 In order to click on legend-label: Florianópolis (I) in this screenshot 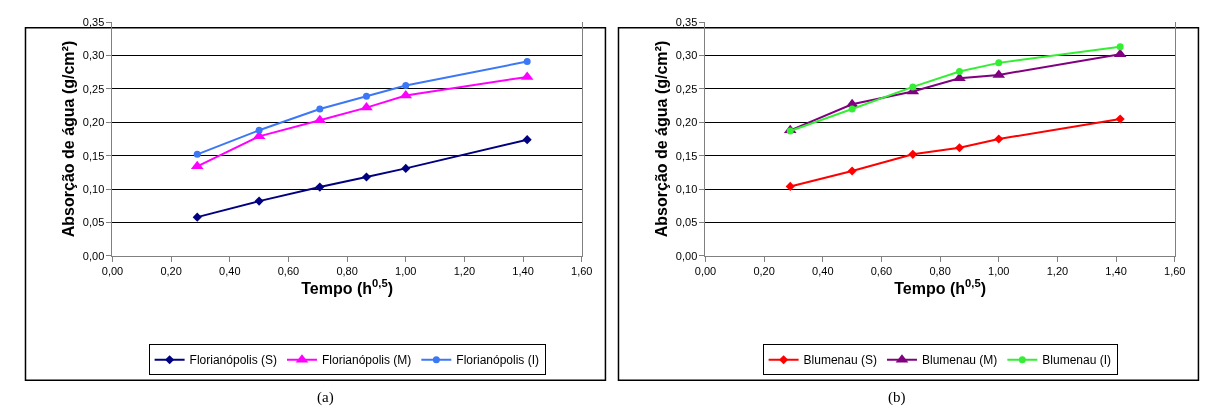, I will do `click(498, 360)`.